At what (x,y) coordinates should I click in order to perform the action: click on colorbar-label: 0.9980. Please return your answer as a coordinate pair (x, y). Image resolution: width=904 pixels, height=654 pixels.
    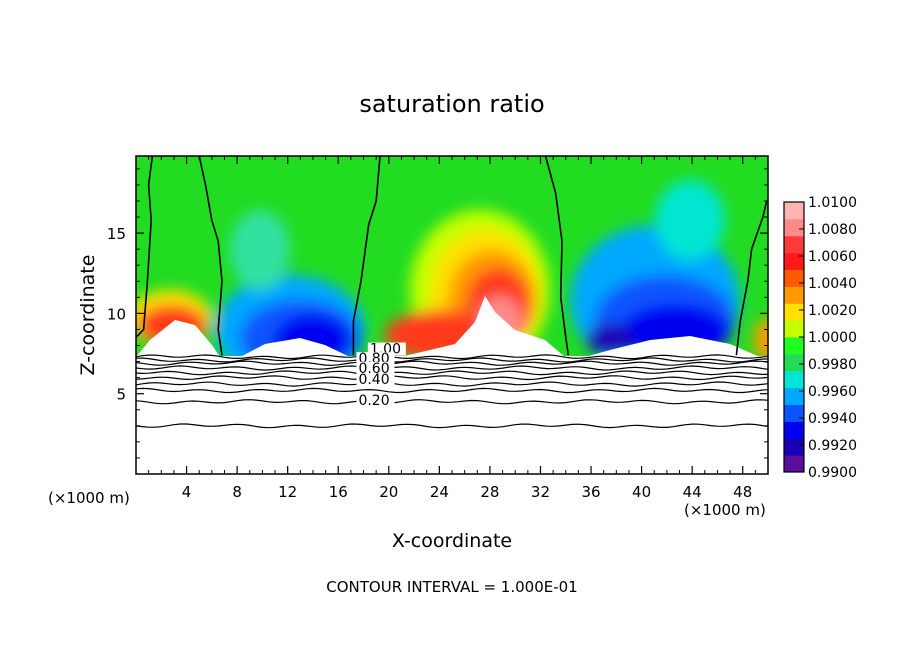
    Looking at the image, I should click on (832, 365).